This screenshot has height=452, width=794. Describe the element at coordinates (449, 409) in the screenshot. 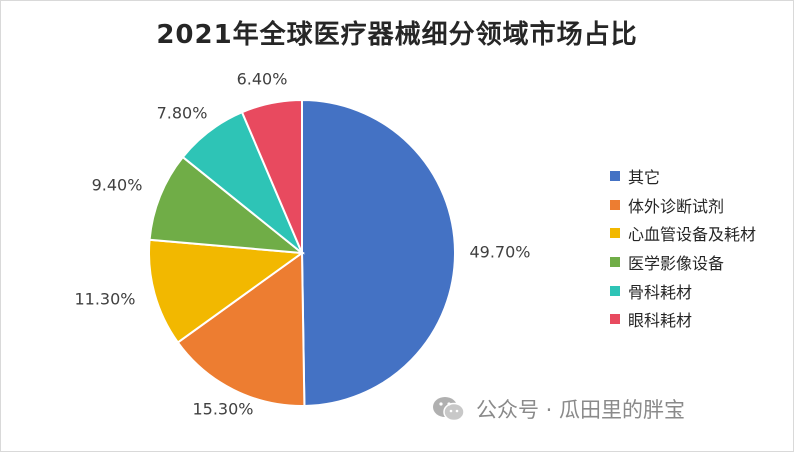

I see `wechat-icon` at that location.